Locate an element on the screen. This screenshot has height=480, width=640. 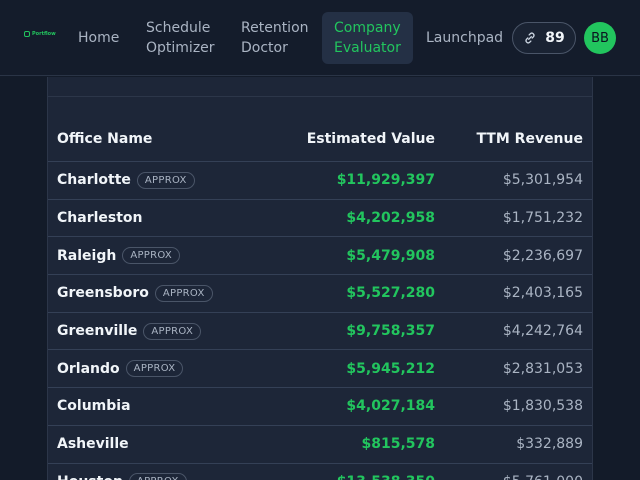
office-name: Charleston is located at coordinates (100, 218).